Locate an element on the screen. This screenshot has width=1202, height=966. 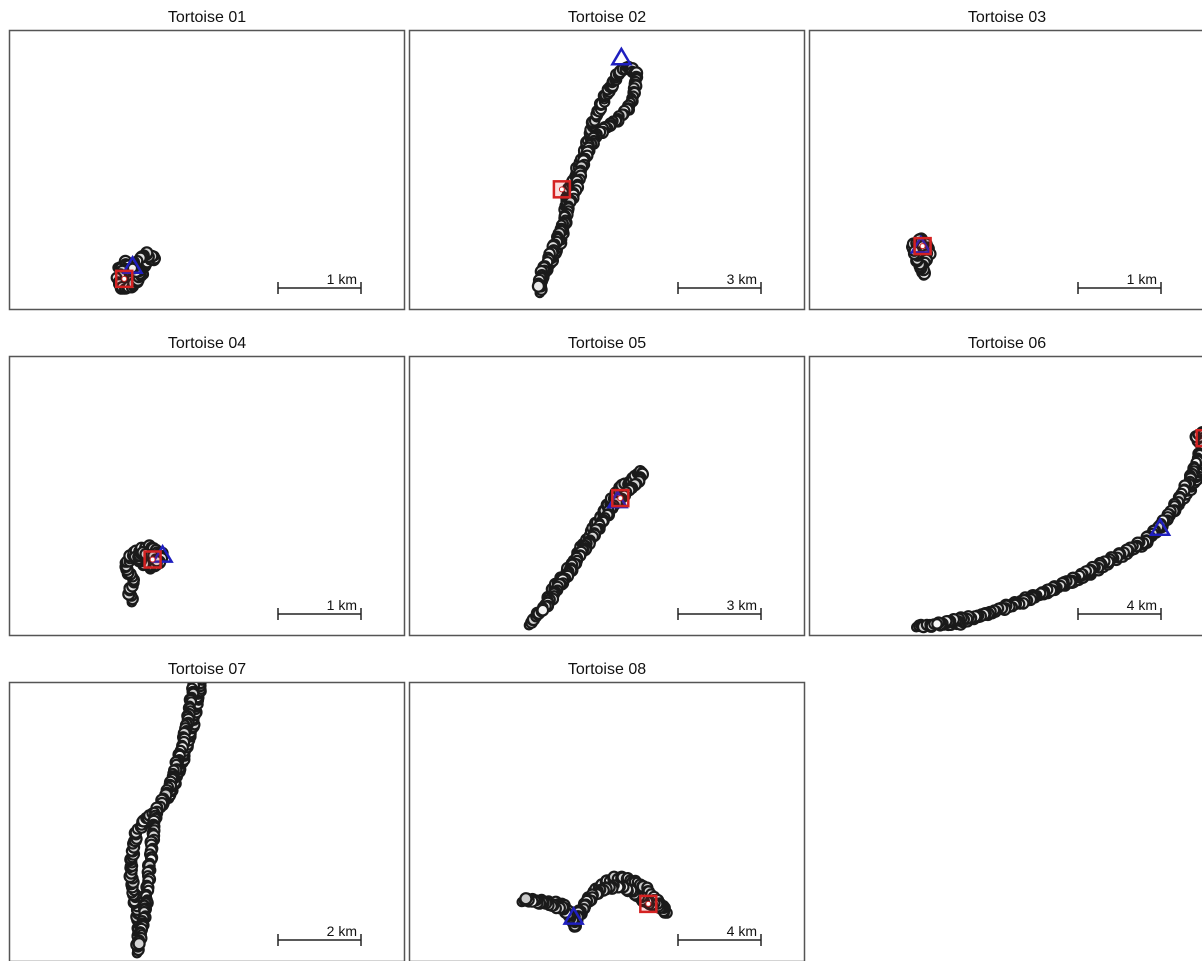
panel-tortoise-04: Tortoise 04 1 km is located at coordinates (207, 485).